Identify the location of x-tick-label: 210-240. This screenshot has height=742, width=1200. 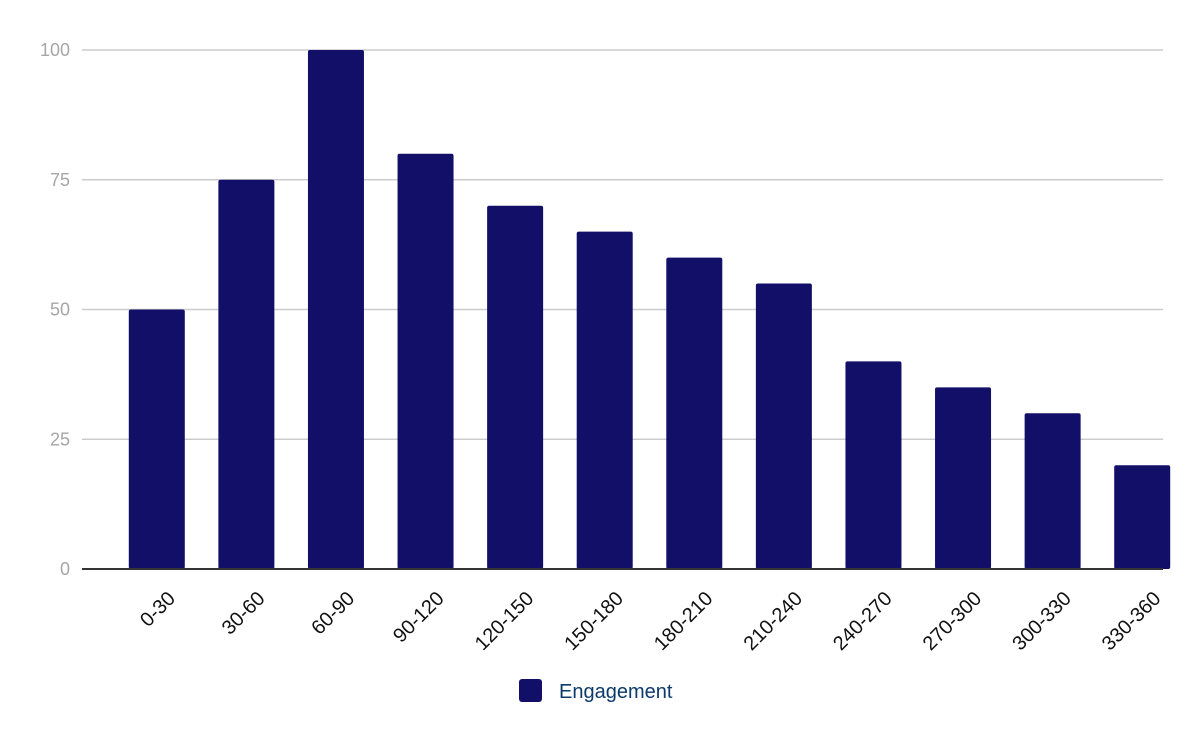
(773, 621).